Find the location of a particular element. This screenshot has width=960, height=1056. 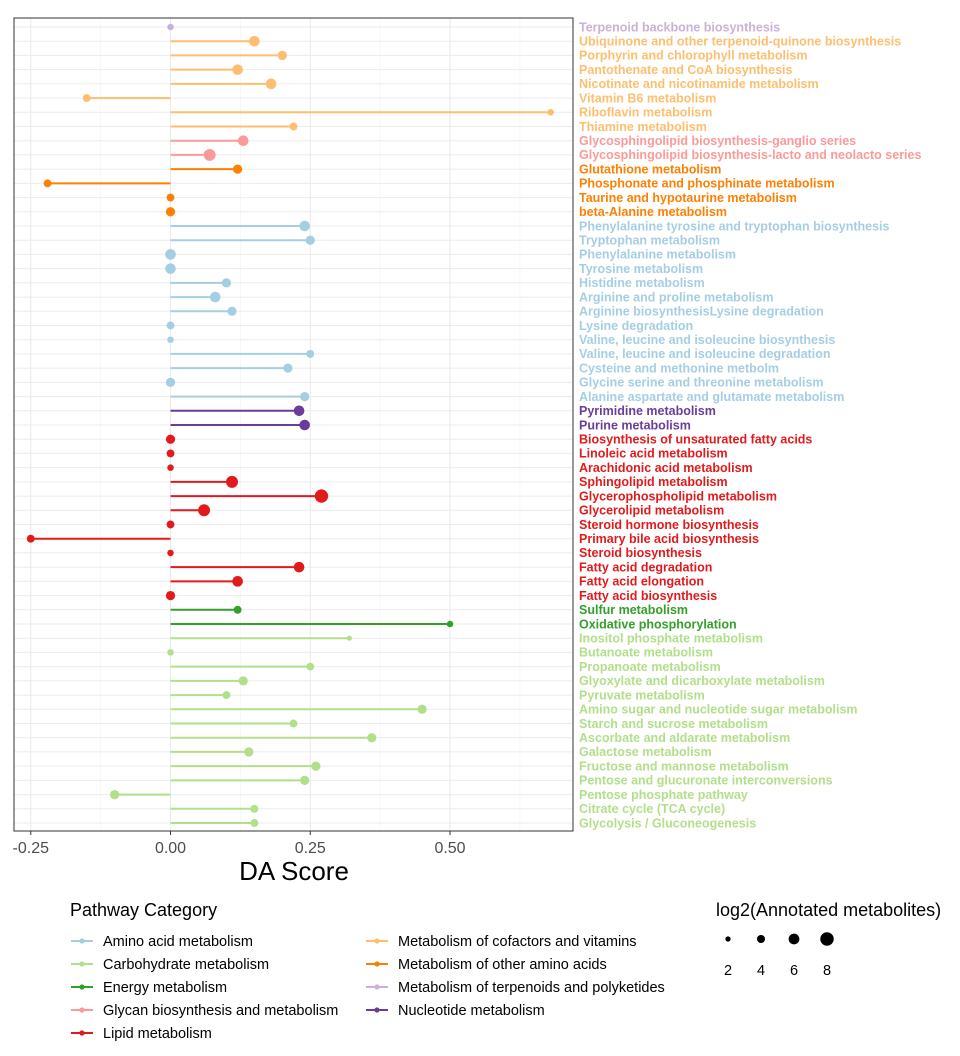

pathway-label: Riboflavin metabolism is located at coordinates (645, 113).